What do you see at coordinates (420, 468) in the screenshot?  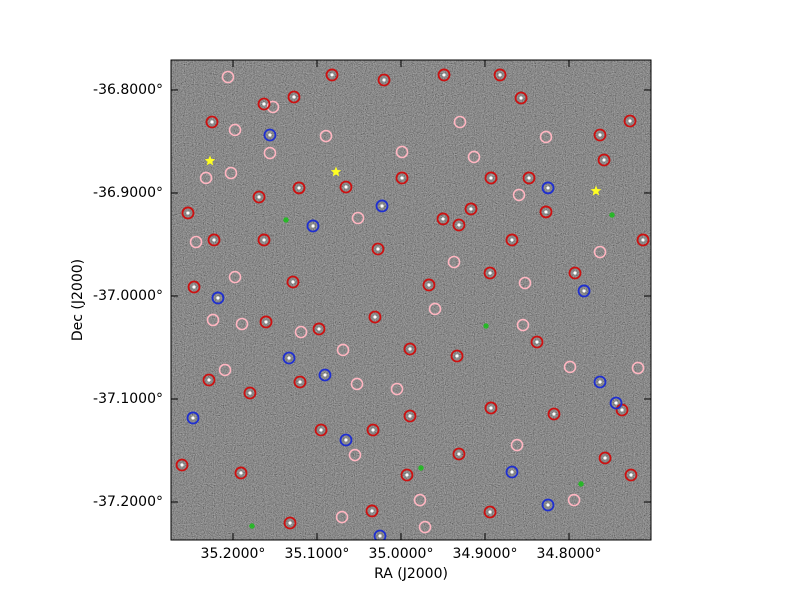 I see `source-cross` at bounding box center [420, 468].